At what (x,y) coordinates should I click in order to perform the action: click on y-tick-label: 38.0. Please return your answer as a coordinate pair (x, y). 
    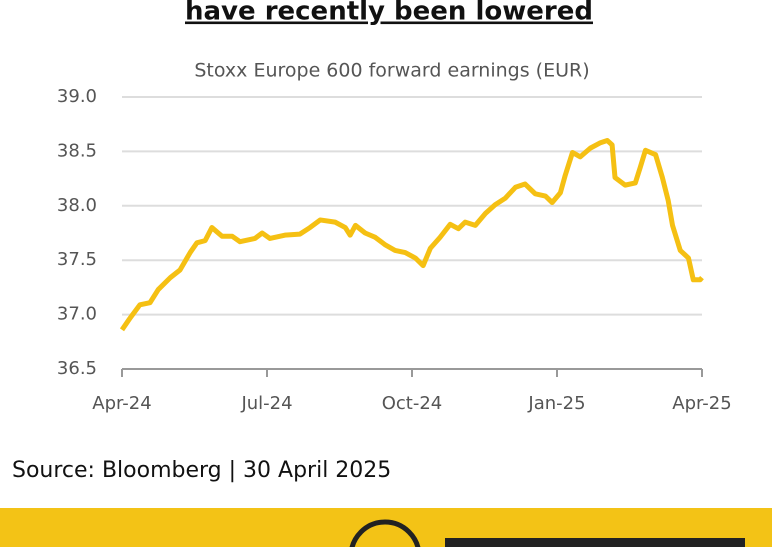
    Looking at the image, I should click on (77, 205).